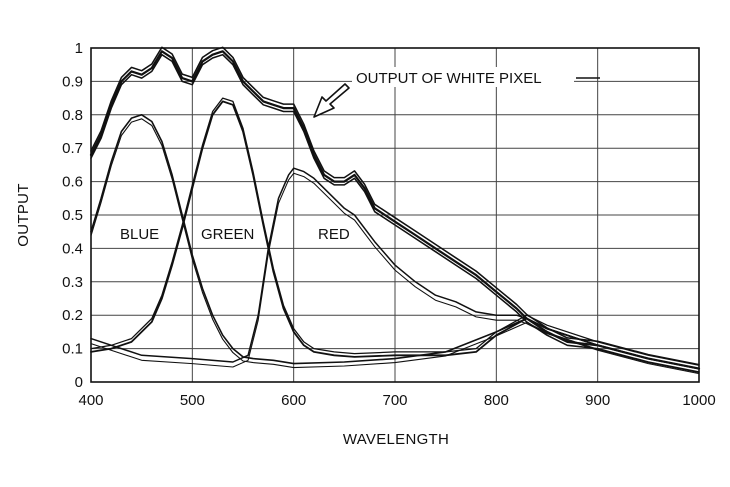  Describe the element at coordinates (597, 400) in the screenshot. I see `x-tick-label: 900` at that location.